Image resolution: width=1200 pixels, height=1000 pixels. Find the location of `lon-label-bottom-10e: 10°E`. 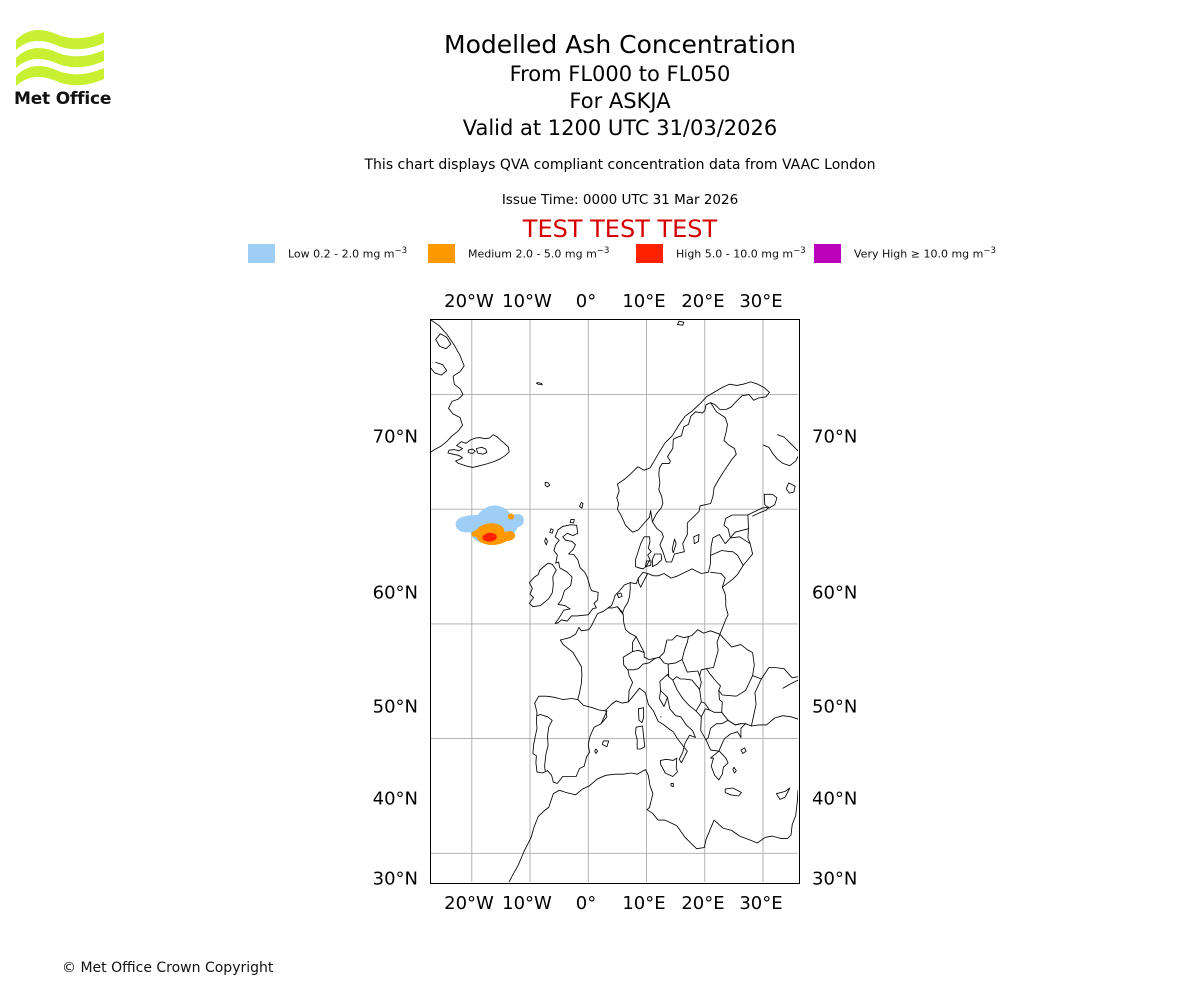

lon-label-bottom-10e: 10°E is located at coordinates (644, 903).